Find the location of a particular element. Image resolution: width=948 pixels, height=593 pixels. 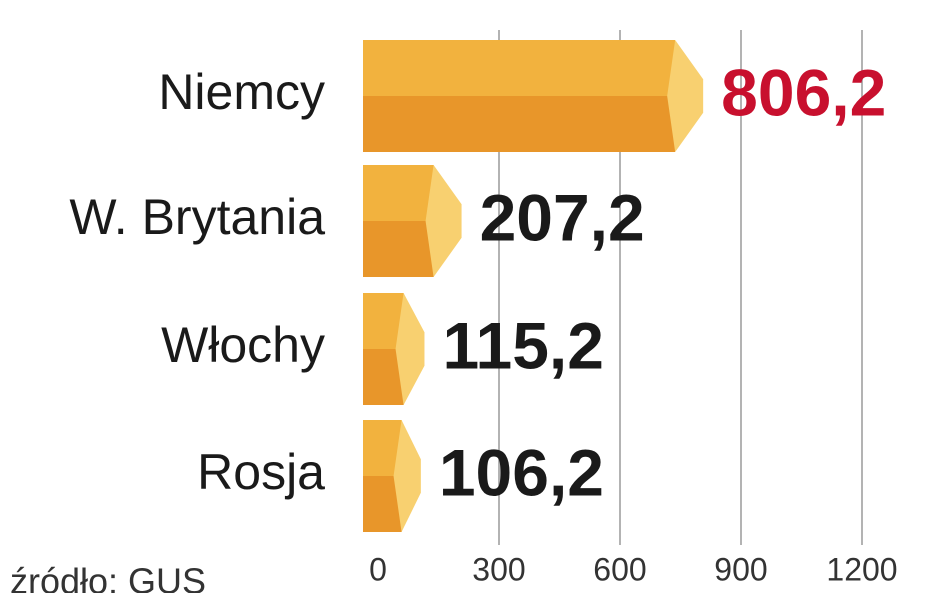

value-label: 115,2 is located at coordinates (523, 345).